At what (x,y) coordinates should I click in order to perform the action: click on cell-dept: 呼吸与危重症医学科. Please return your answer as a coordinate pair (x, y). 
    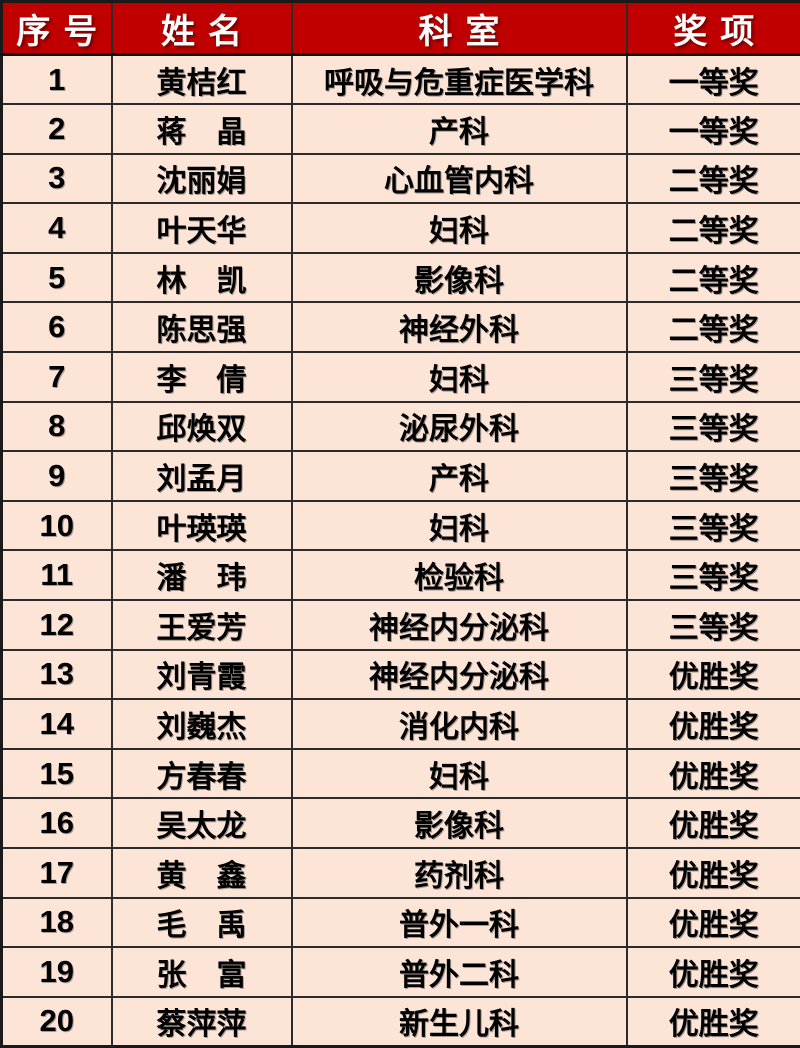
    Looking at the image, I should click on (459, 80).